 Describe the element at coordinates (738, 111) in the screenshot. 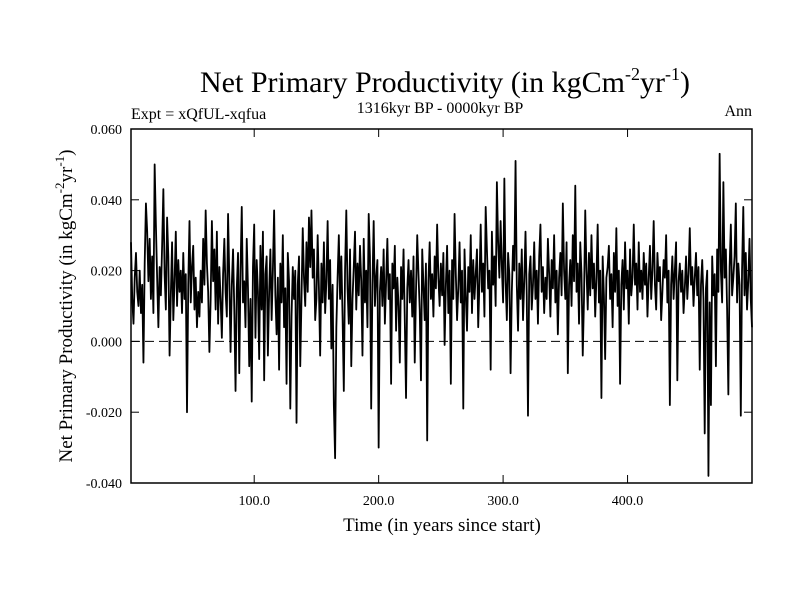

I see `season-label: Ann` at that location.